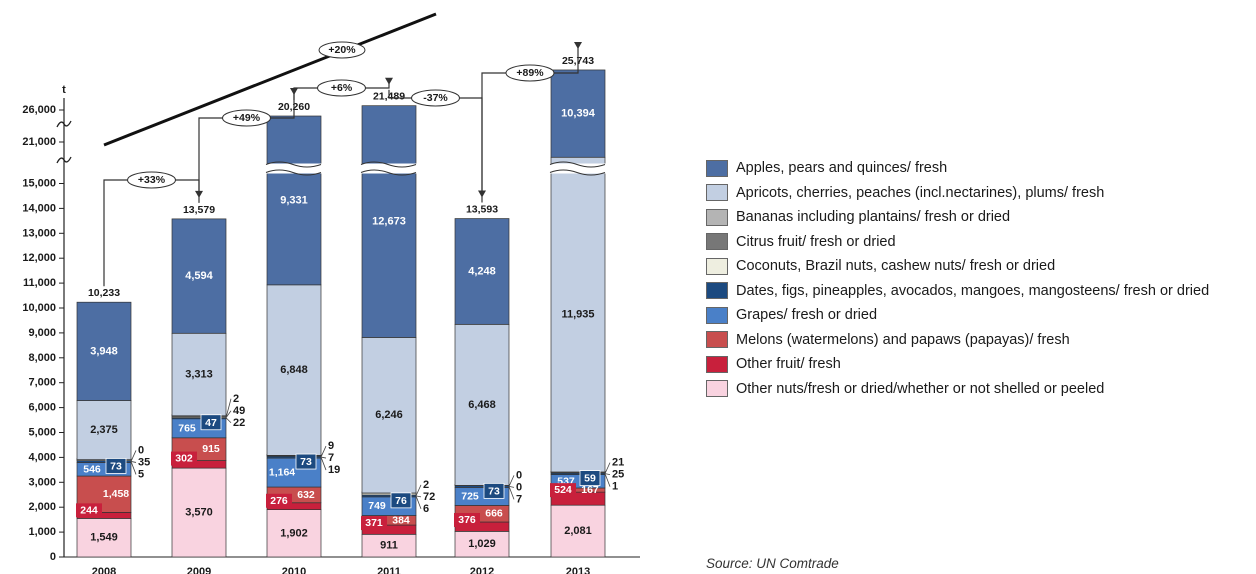  Describe the element at coordinates (104, 293) in the screenshot. I see `bar-total-label: 10,233` at that location.